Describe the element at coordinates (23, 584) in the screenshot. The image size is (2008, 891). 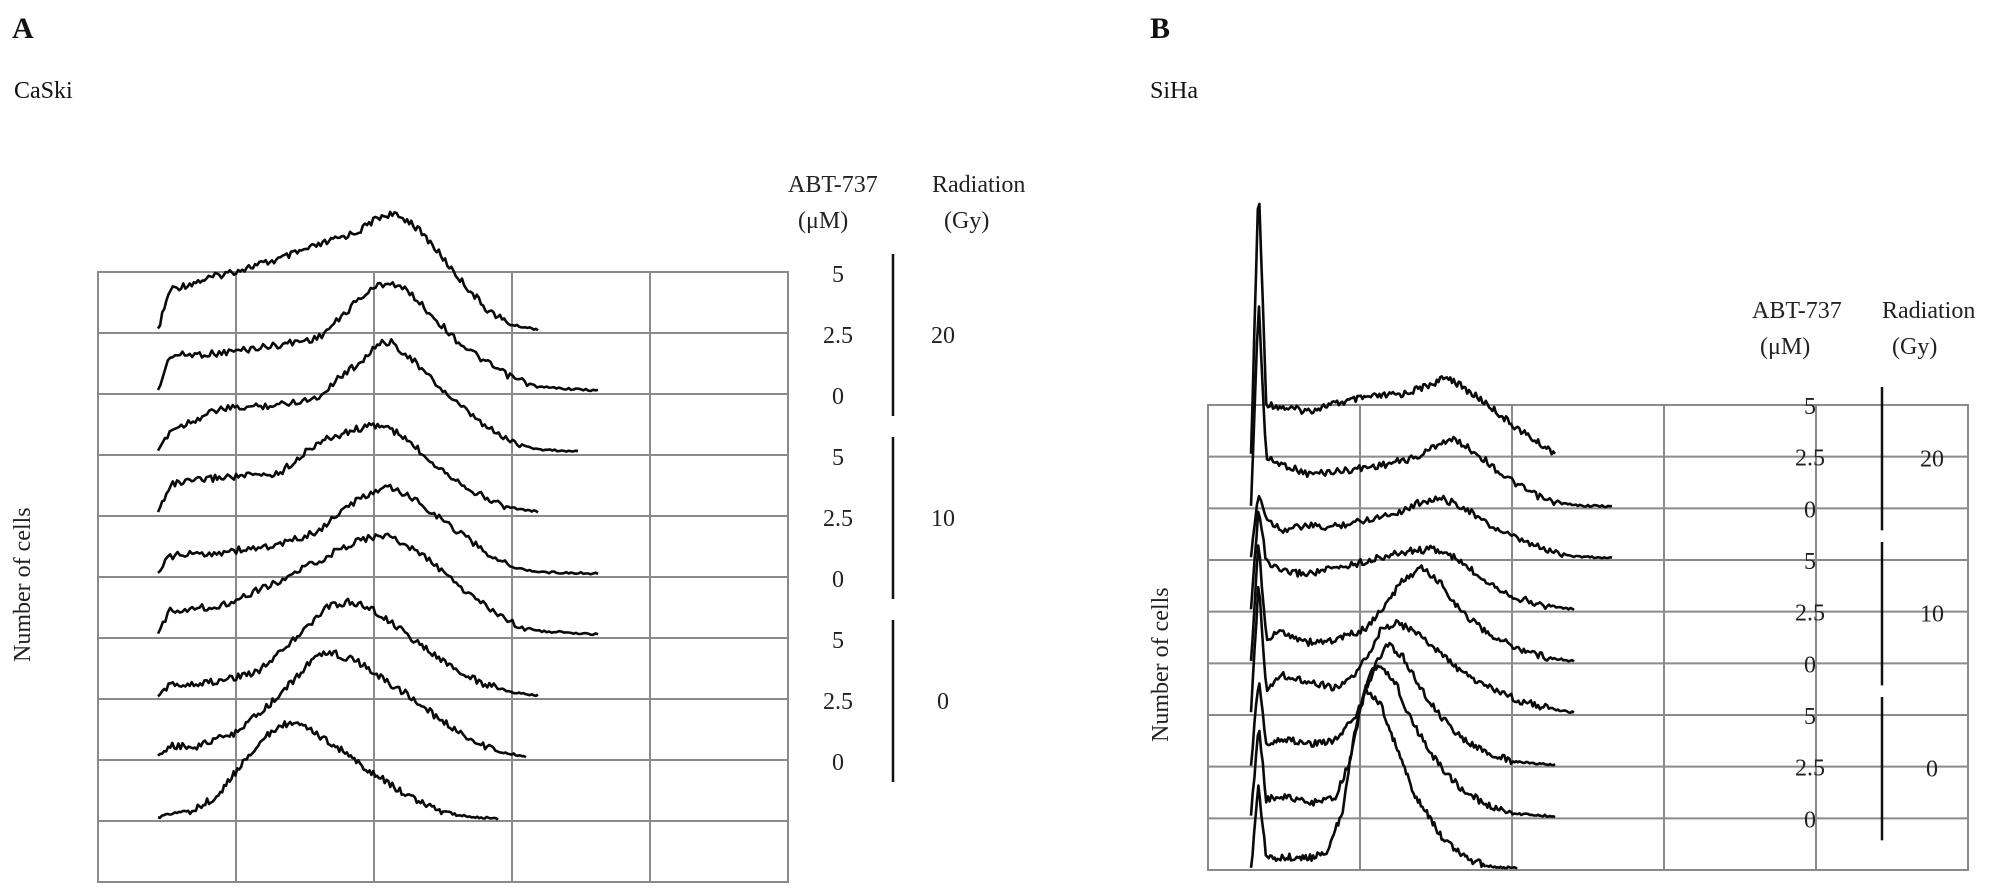
I see `panel-a-y-axis-label: Number of cells` at that location.